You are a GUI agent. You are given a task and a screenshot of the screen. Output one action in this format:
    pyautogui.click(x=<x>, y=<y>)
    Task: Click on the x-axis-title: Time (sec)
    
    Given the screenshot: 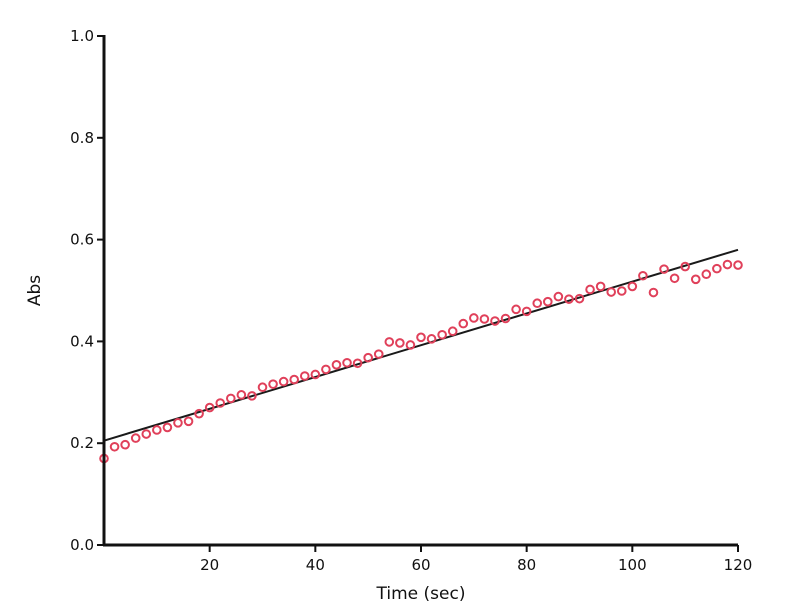 What is the action you would take?
    pyautogui.click(x=421, y=594)
    